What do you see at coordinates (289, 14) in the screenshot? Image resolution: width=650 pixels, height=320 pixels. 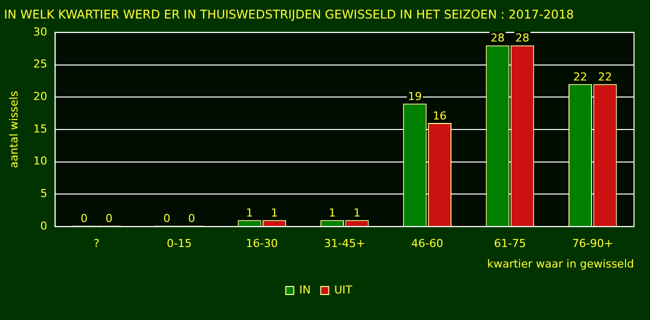 I see `chart-title: IN WELK KWARTIER WERD ER IN THUISWEDSTRIJDEN GEWISSELD IN HET SEIZOEN : 2017-2018` at bounding box center [289, 14].